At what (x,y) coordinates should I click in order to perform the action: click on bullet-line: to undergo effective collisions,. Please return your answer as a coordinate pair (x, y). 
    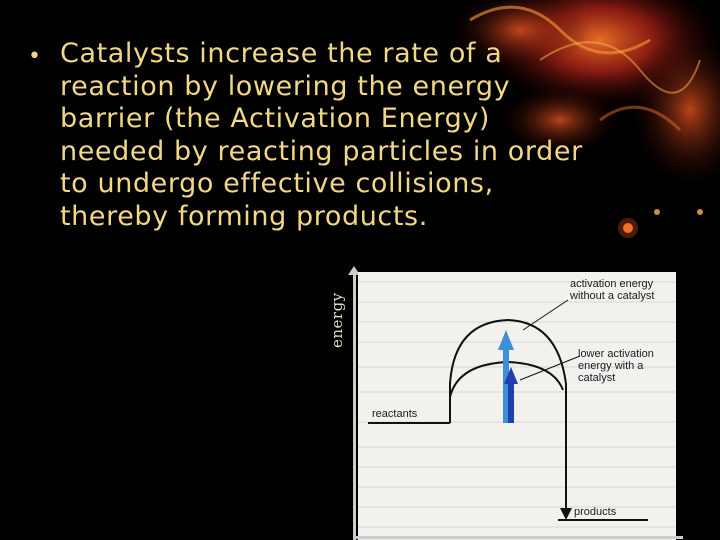
    Looking at the image, I should click on (277, 183).